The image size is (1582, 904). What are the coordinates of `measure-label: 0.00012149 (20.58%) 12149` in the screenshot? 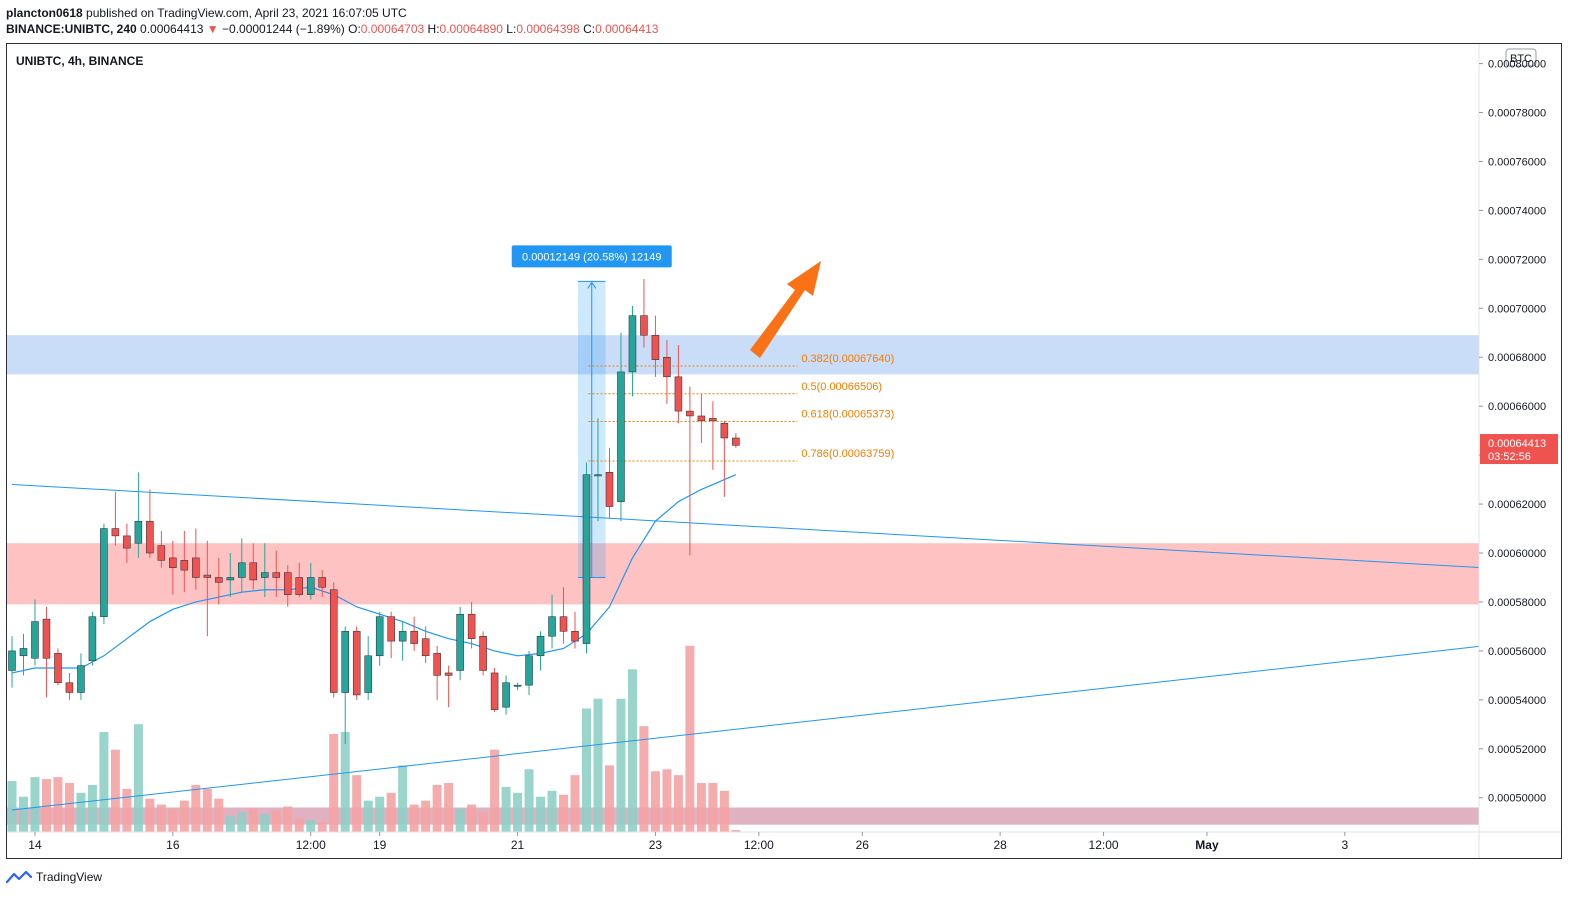 It's located at (591, 257).